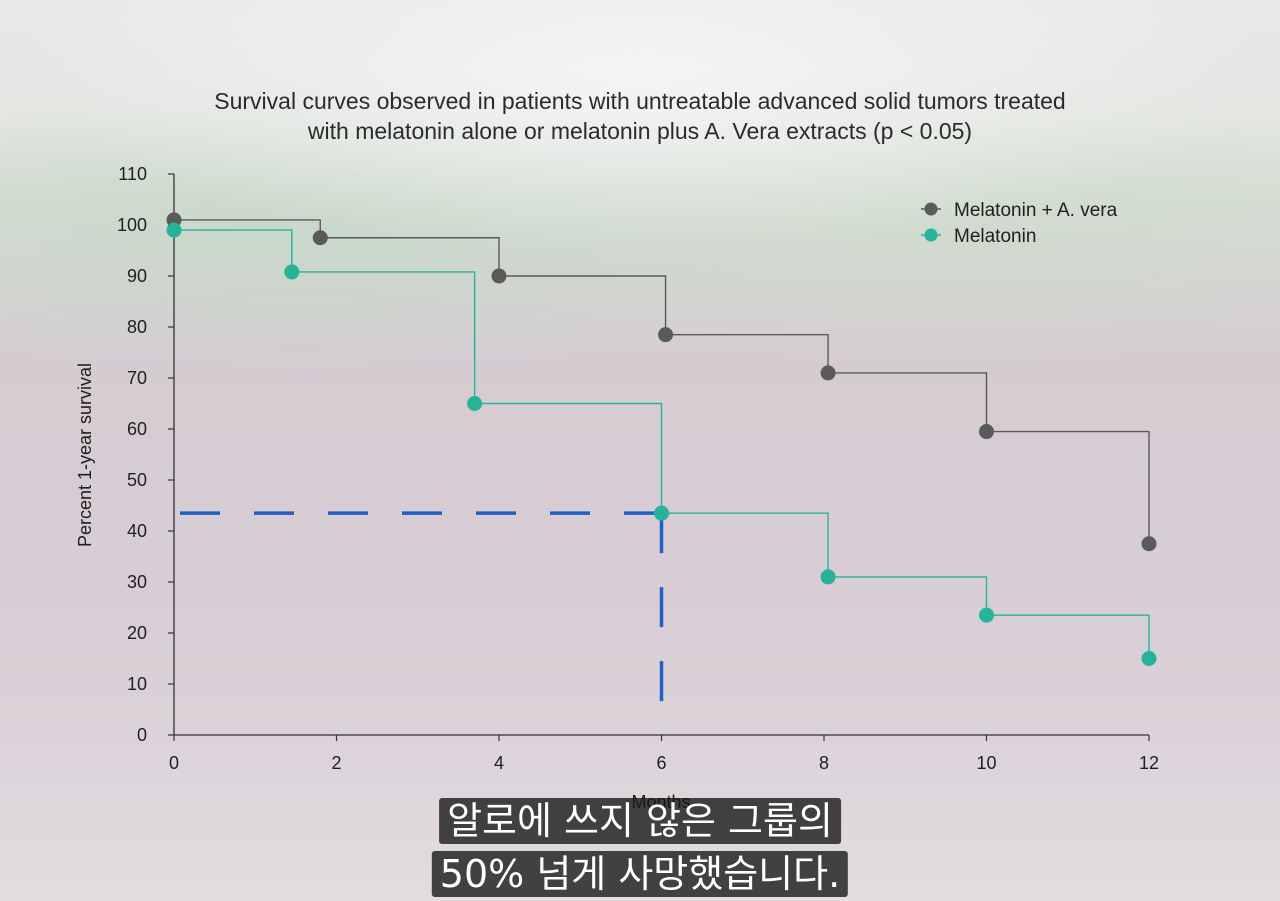  I want to click on legend-label-1: Melatonin, so click(995, 236).